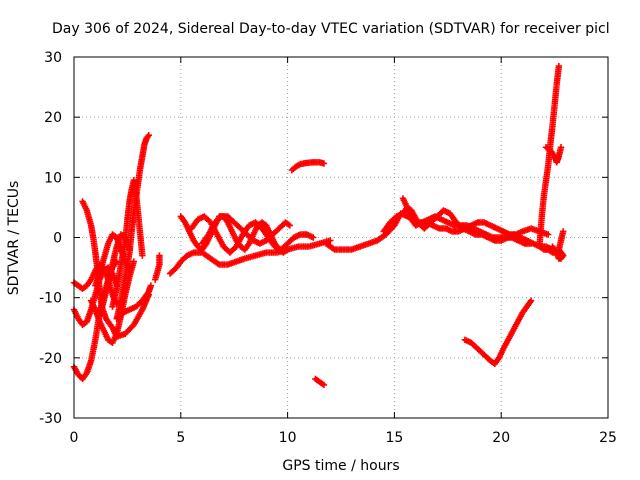 The image size is (640, 480). Describe the element at coordinates (157, 267) in the screenshot. I see `series-track-k` at that location.